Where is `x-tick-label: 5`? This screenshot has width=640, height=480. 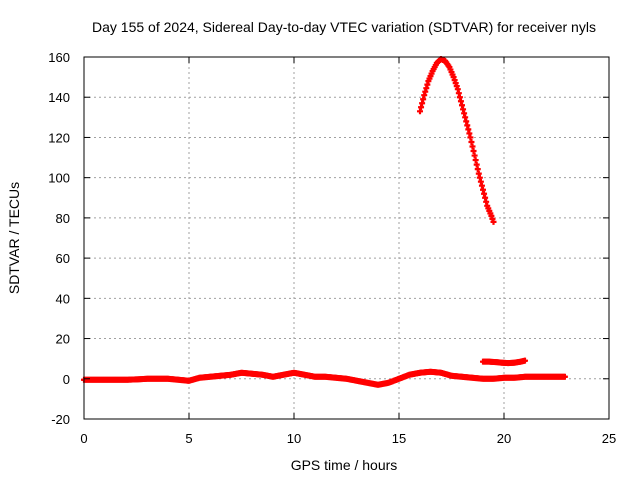
x-tick-label: 5 is located at coordinates (188, 438).